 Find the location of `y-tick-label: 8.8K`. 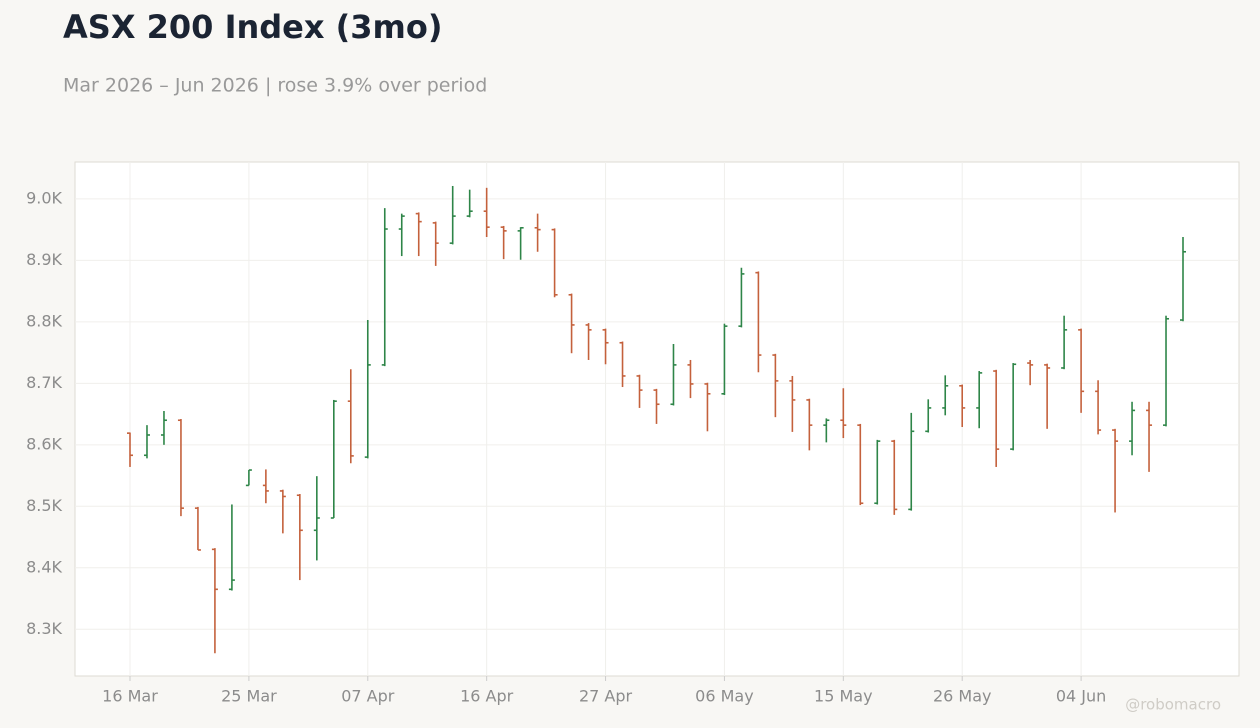

y-tick-label: 8.8K is located at coordinates (44, 320).